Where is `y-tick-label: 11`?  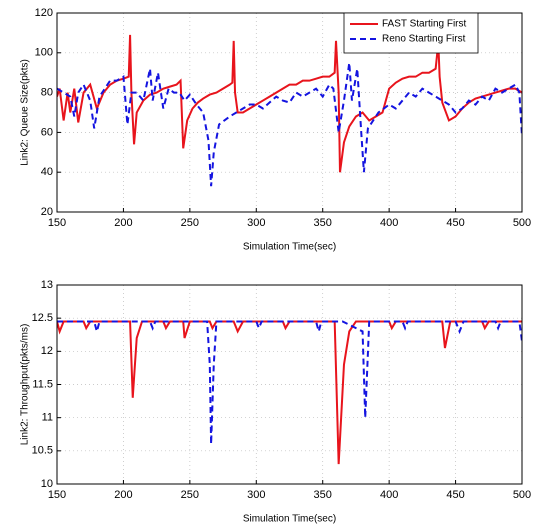
y-tick-label: 11 is located at coordinates (47, 418).